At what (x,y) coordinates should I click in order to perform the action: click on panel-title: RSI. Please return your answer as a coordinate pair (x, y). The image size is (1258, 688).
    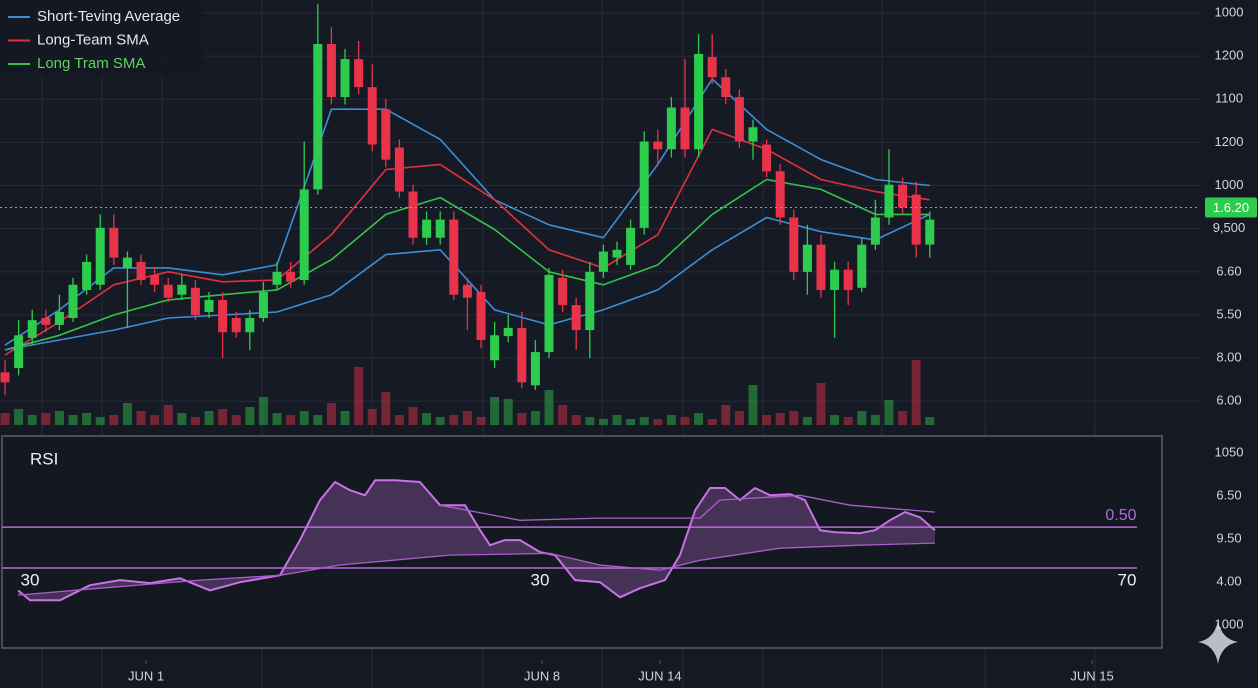
    Looking at the image, I should click on (44, 458).